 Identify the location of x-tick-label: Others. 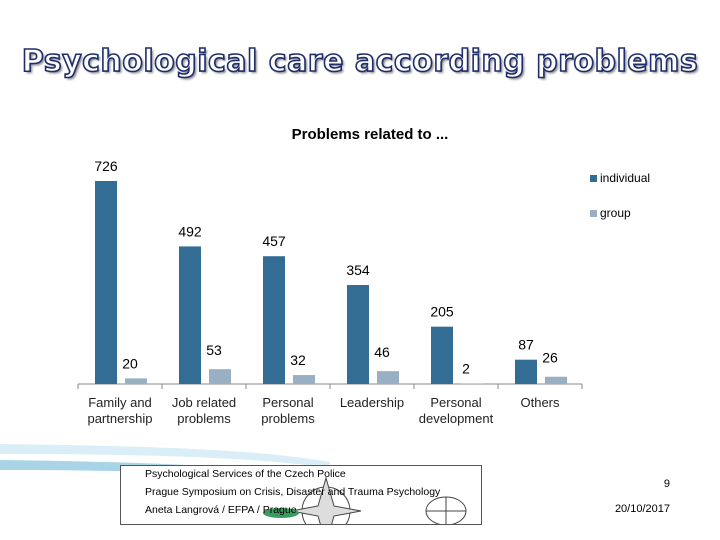
(540, 402).